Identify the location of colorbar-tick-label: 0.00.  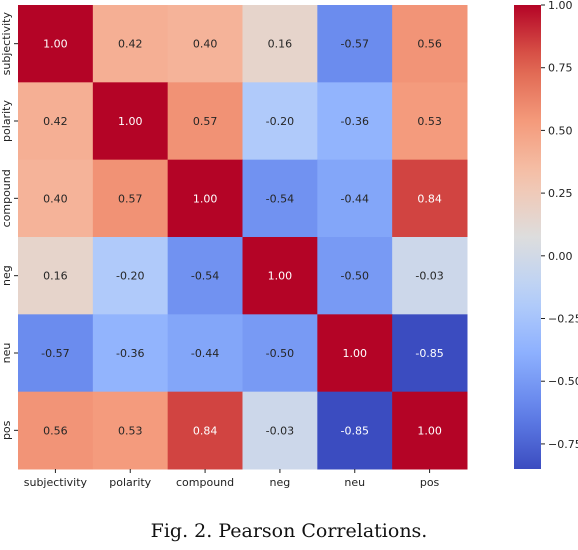
(560, 256).